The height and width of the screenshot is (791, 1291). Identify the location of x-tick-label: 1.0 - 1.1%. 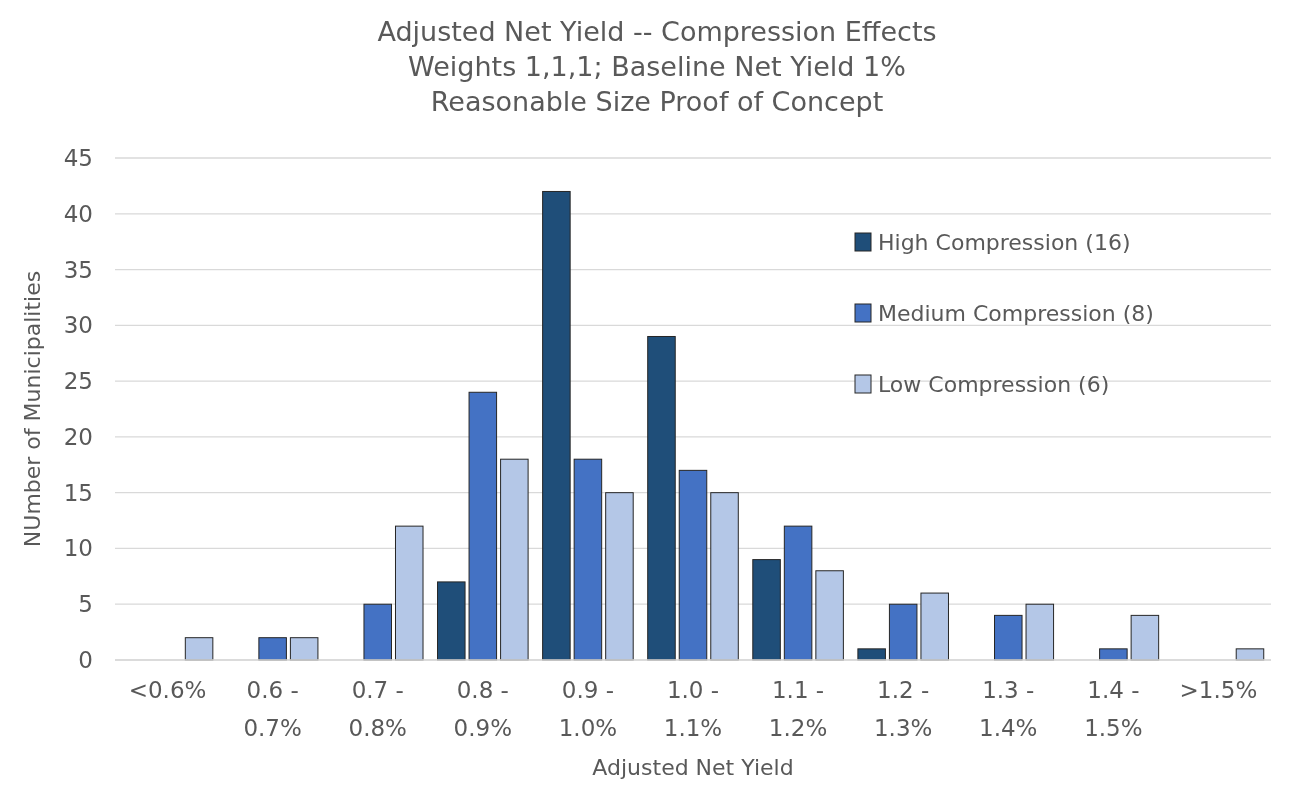
(693, 709).